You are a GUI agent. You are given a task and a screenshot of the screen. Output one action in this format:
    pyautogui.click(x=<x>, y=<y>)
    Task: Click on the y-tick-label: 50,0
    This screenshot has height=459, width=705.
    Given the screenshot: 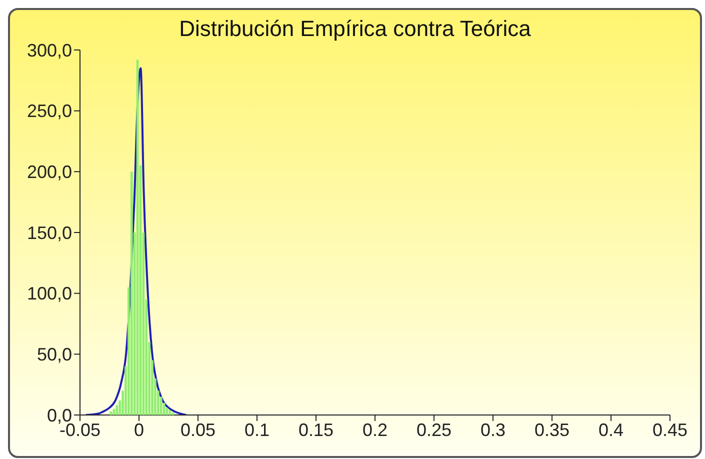 What is the action you would take?
    pyautogui.click(x=54, y=354)
    